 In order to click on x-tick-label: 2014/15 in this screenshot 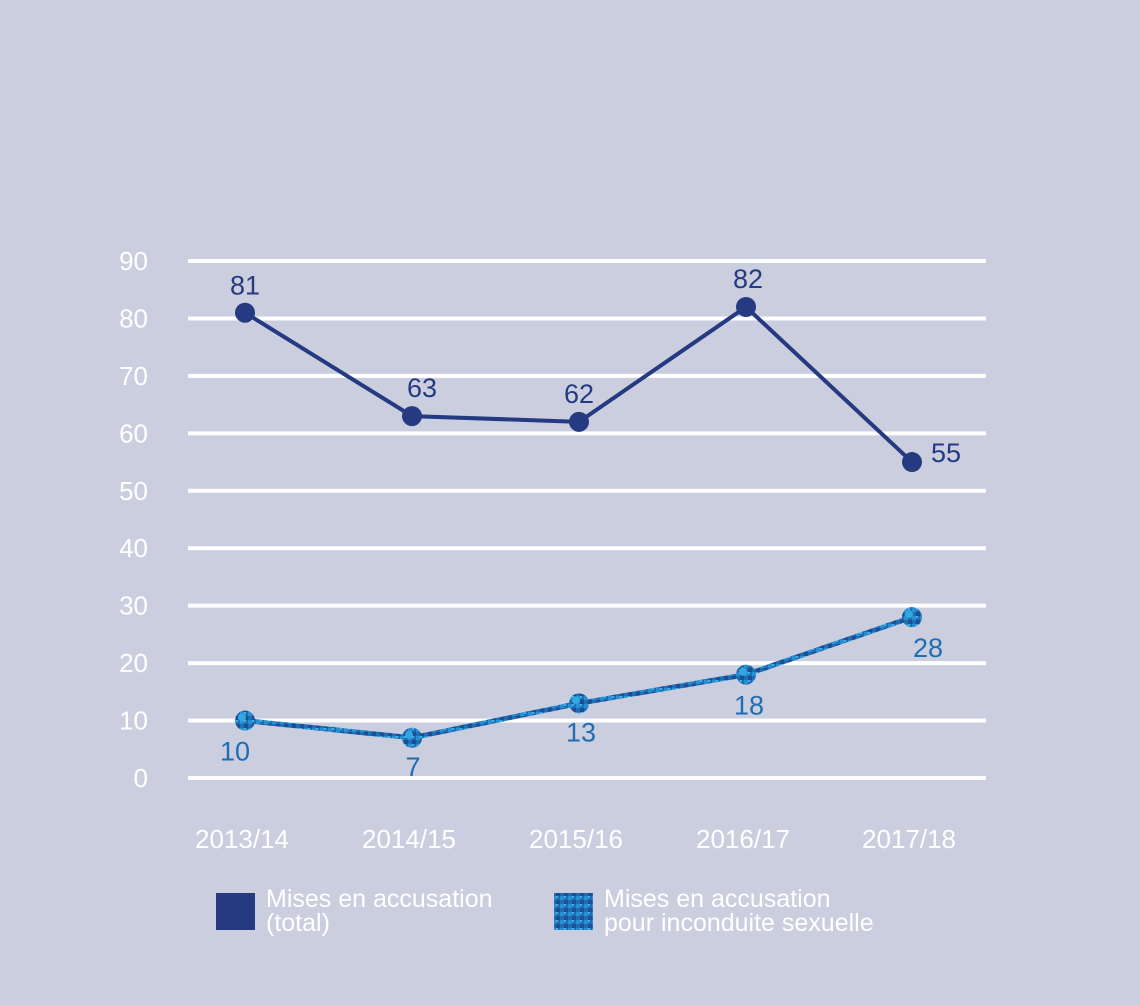, I will do `click(409, 839)`.